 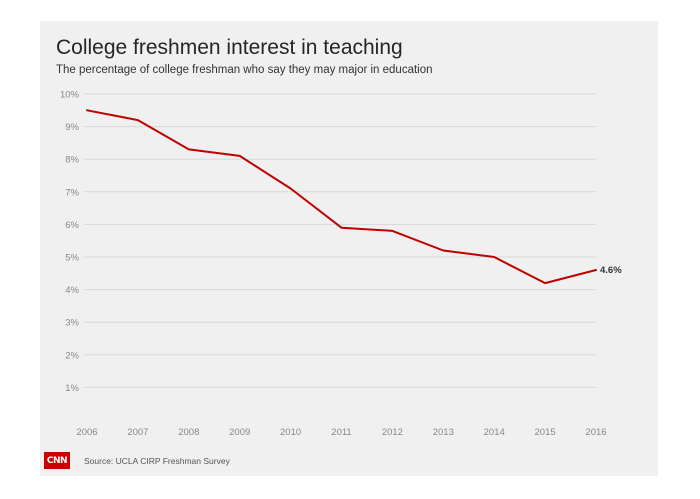 What do you see at coordinates (72, 258) in the screenshot?
I see `y-tick-label: 5%` at bounding box center [72, 258].